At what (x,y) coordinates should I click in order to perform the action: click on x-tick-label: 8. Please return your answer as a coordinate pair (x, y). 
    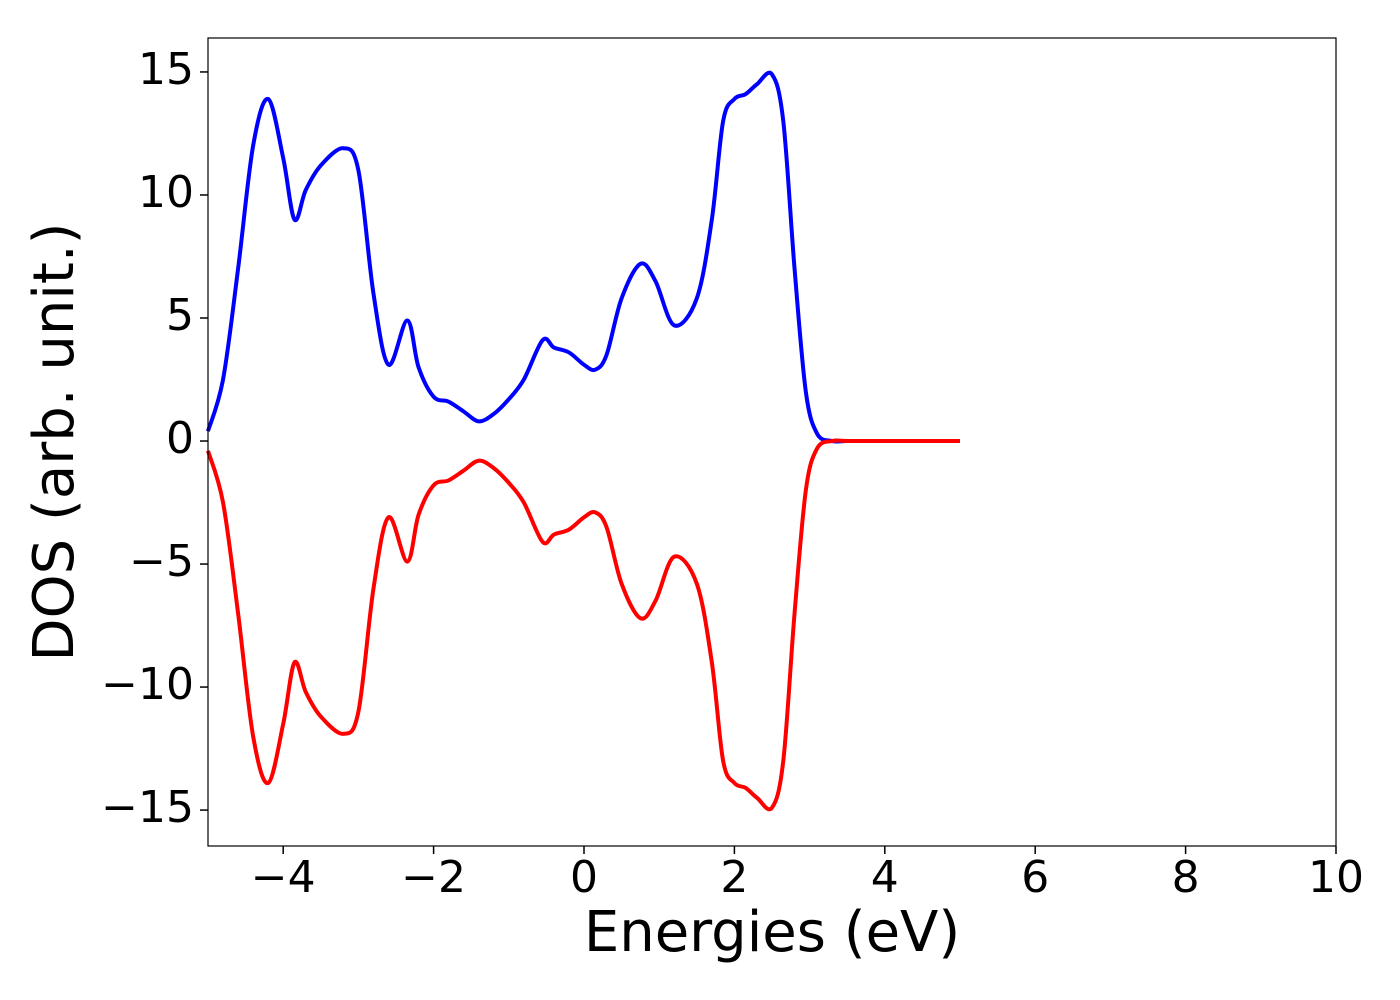
    Looking at the image, I should click on (1186, 877).